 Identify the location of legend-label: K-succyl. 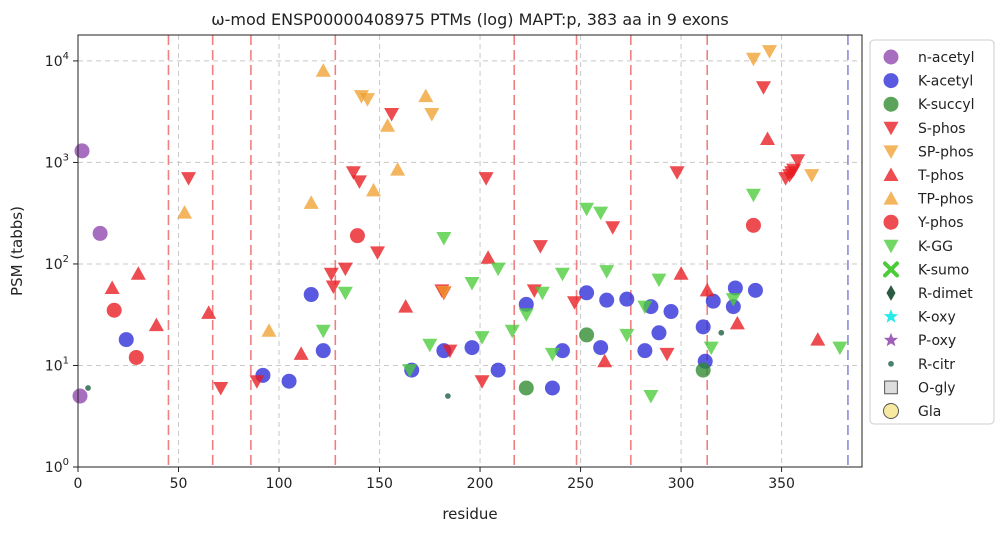
(946, 105).